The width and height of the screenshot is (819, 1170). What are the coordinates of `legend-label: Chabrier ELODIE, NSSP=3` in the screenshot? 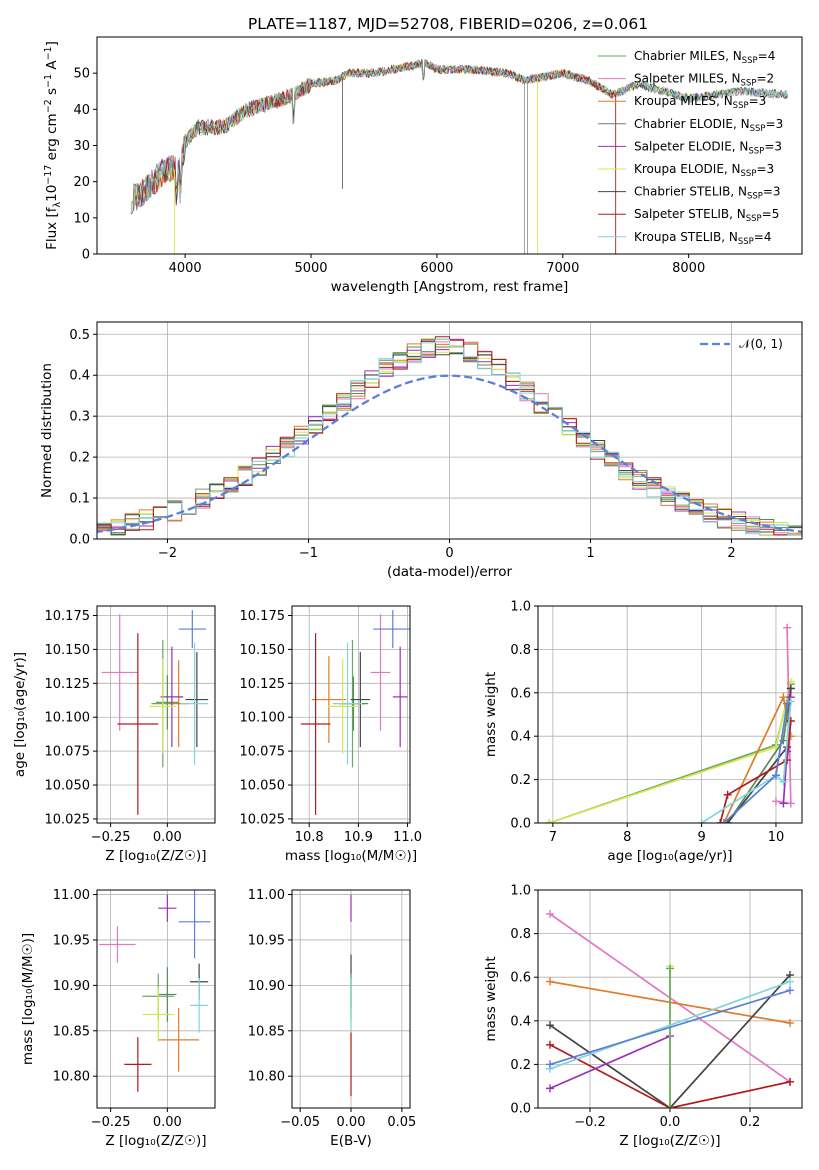 It's located at (708, 125).